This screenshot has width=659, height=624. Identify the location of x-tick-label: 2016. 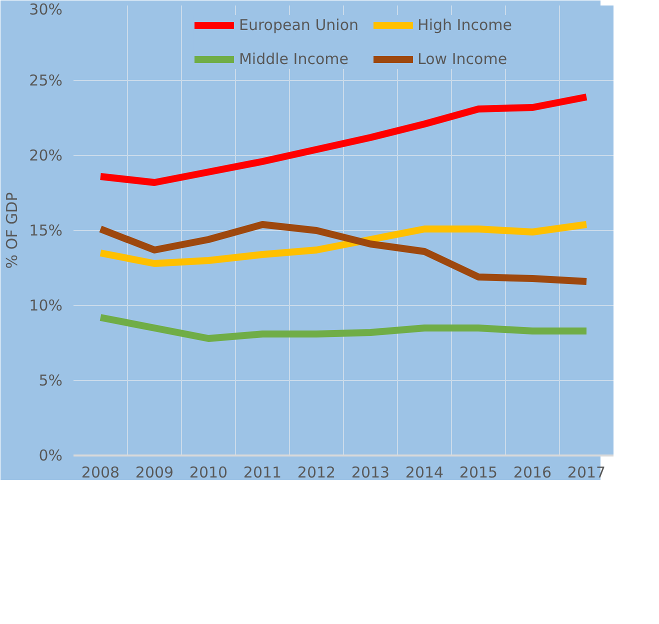
(532, 473).